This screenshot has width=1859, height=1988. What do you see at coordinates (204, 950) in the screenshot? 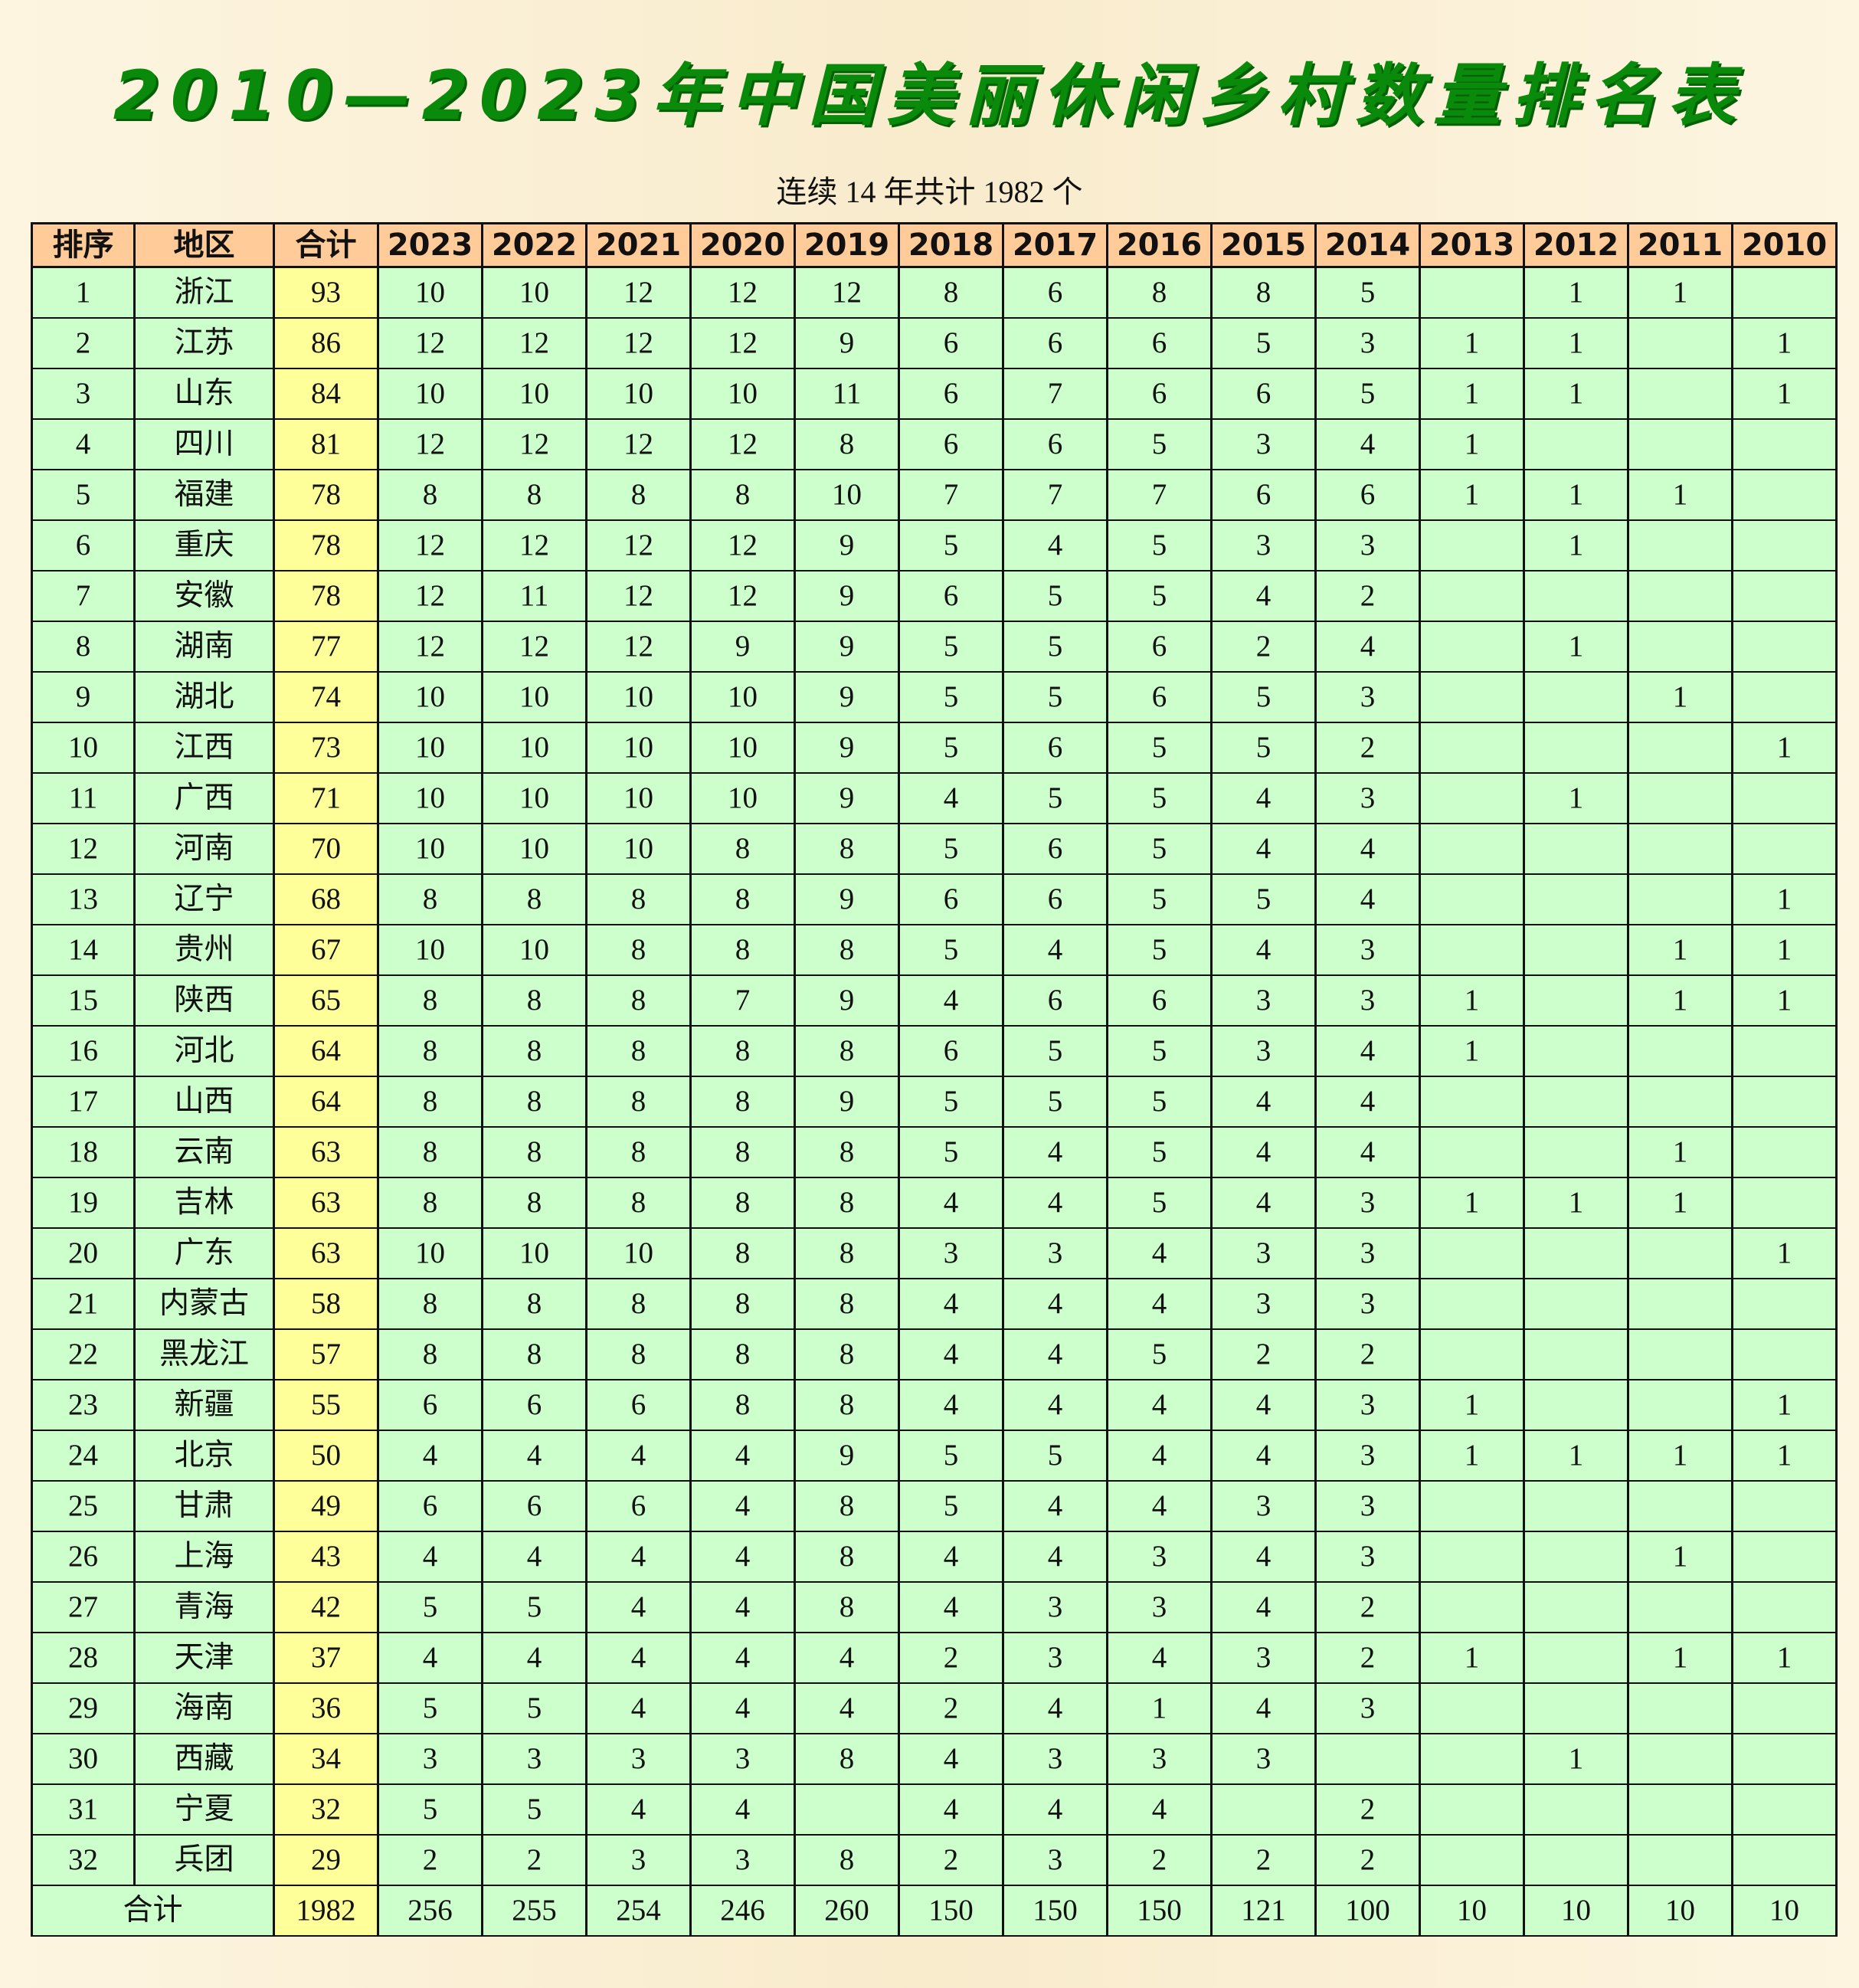
I see `region-cell: 贵州` at bounding box center [204, 950].